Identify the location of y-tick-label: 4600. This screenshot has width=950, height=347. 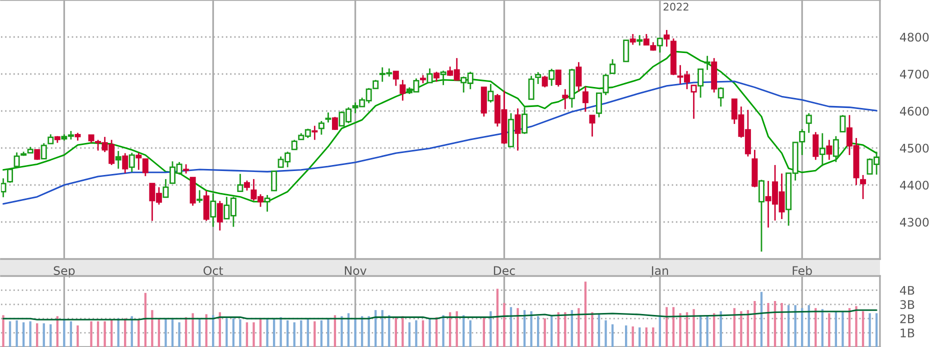
(914, 111).